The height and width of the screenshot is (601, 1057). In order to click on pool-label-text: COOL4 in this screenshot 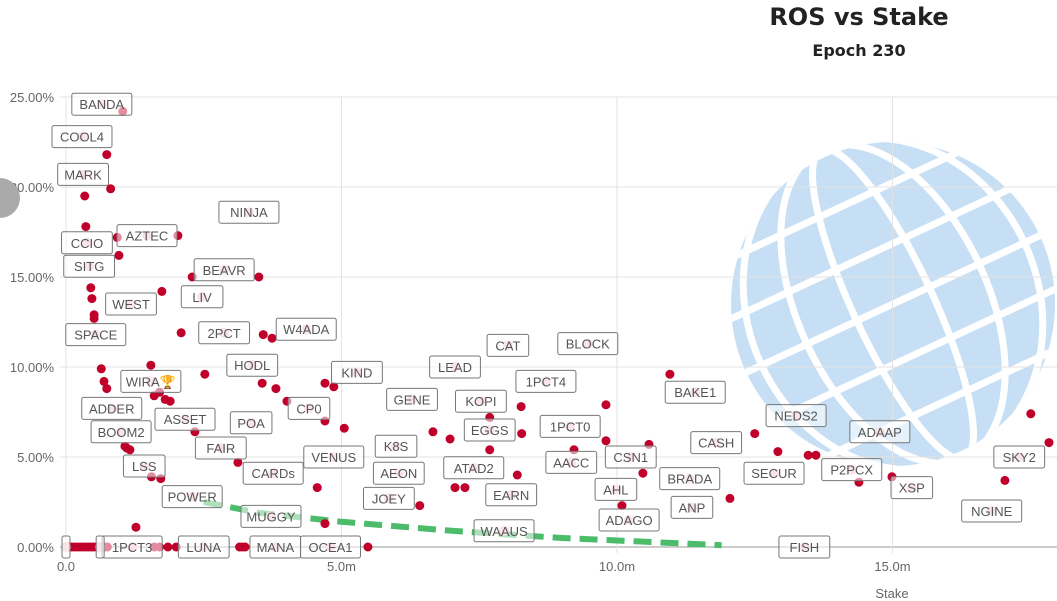, I will do `click(82, 137)`.